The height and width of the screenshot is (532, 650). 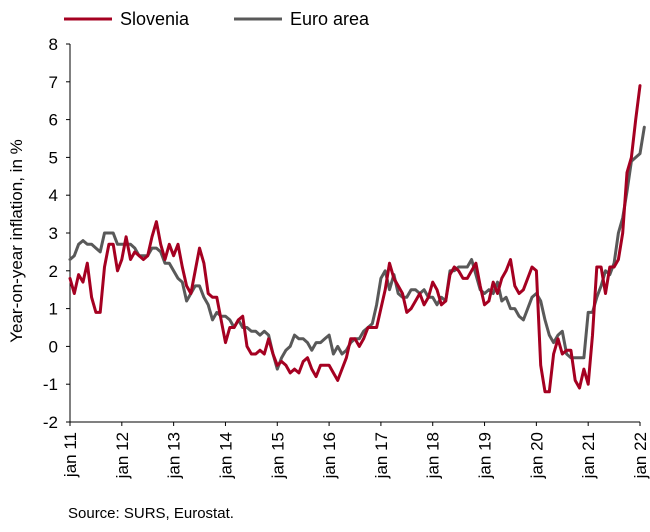 I want to click on legend-label: Euro area, so click(x=330, y=19).